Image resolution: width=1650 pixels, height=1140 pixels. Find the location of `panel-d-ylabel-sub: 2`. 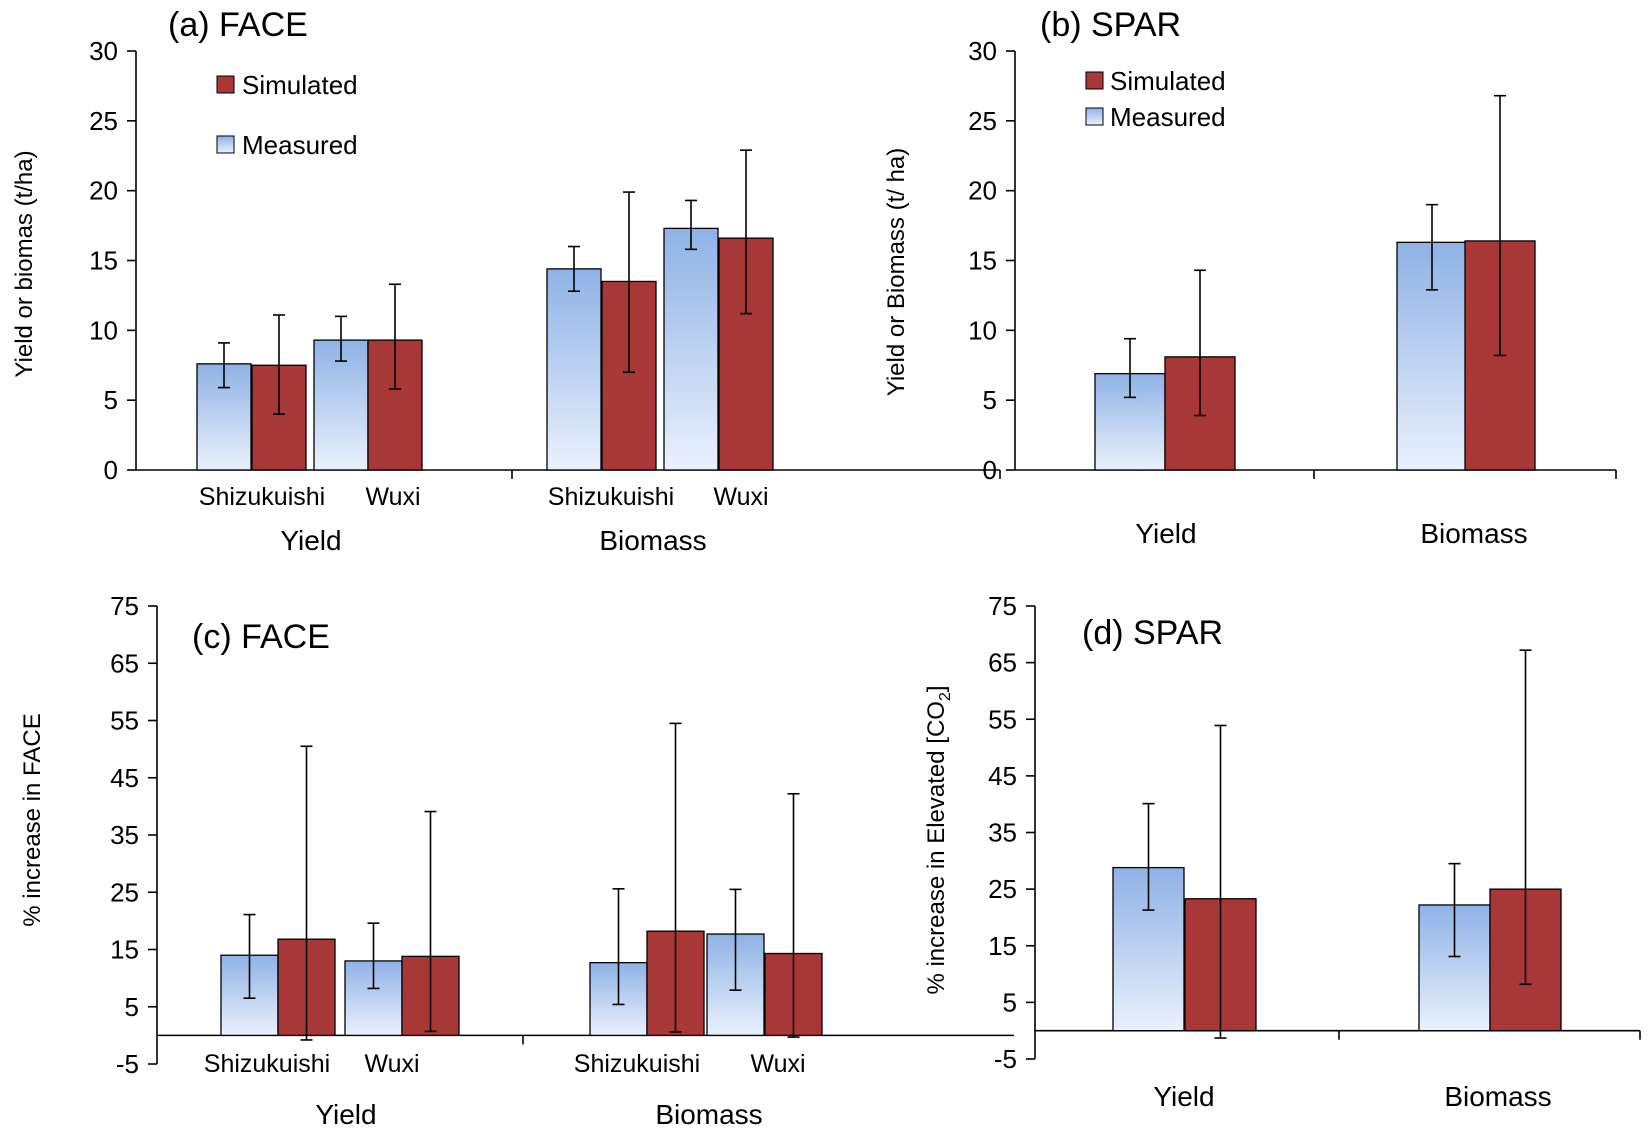

panel-d-ylabel-sub: 2 is located at coordinates (945, 696).